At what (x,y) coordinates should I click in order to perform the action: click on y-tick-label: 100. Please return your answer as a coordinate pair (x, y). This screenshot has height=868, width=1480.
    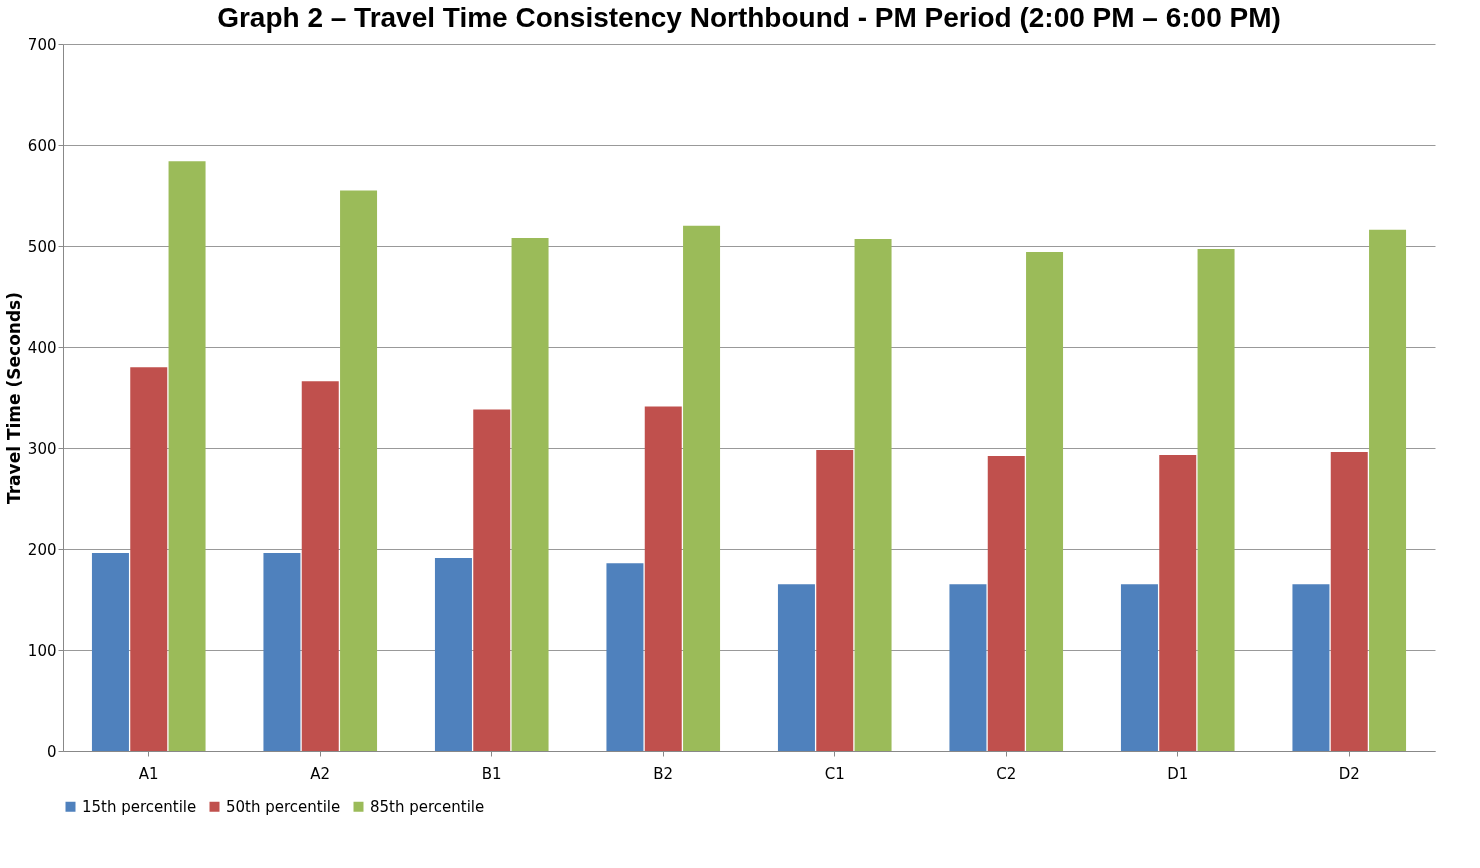
    Looking at the image, I should click on (42, 650).